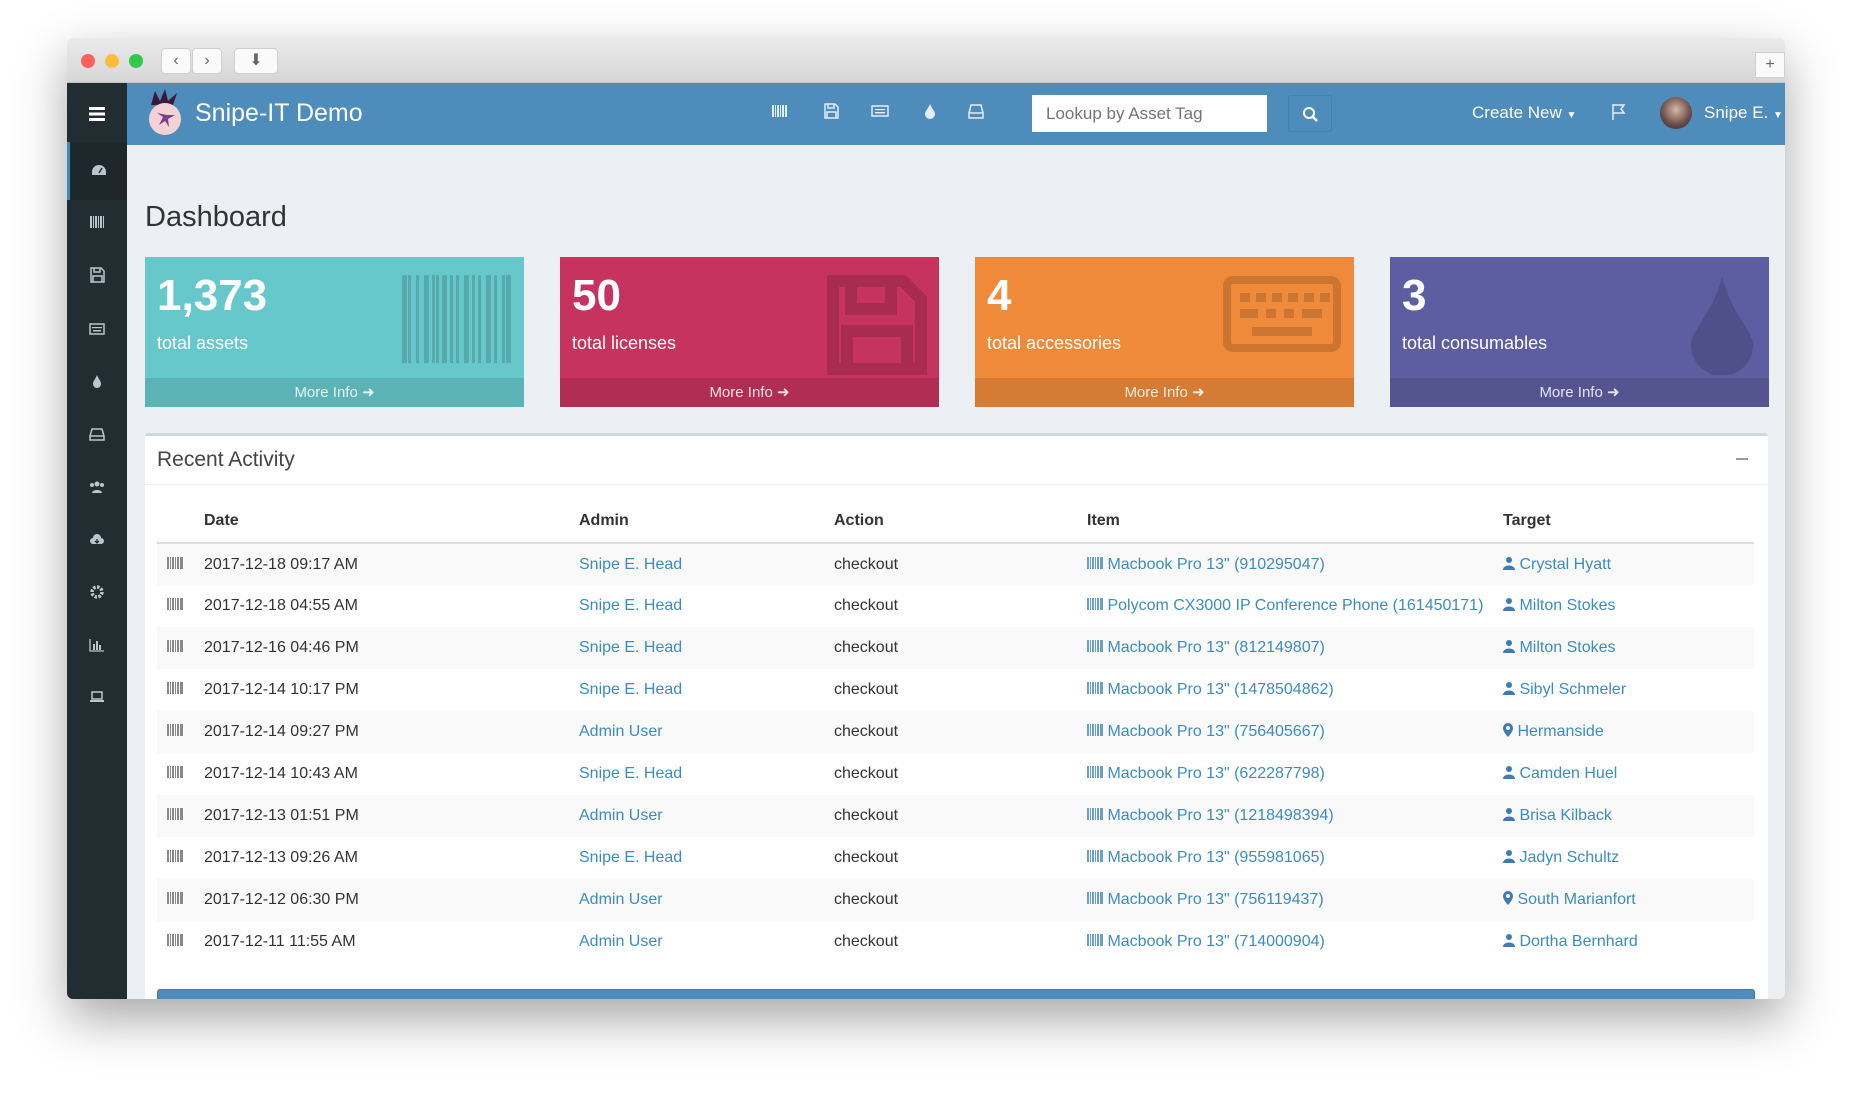 This screenshot has height=1096, width=1854. What do you see at coordinates (976, 111) in the screenshot?
I see `components-nav-icon` at bounding box center [976, 111].